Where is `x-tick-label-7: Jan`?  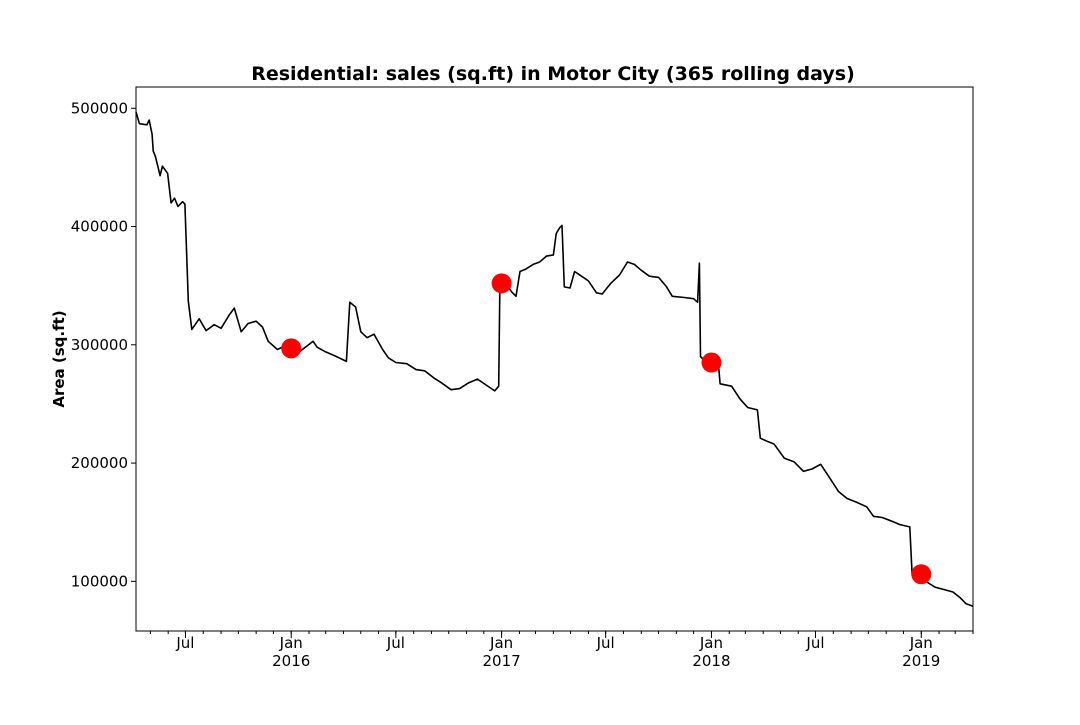 x-tick-label-7: Jan is located at coordinates (921, 643).